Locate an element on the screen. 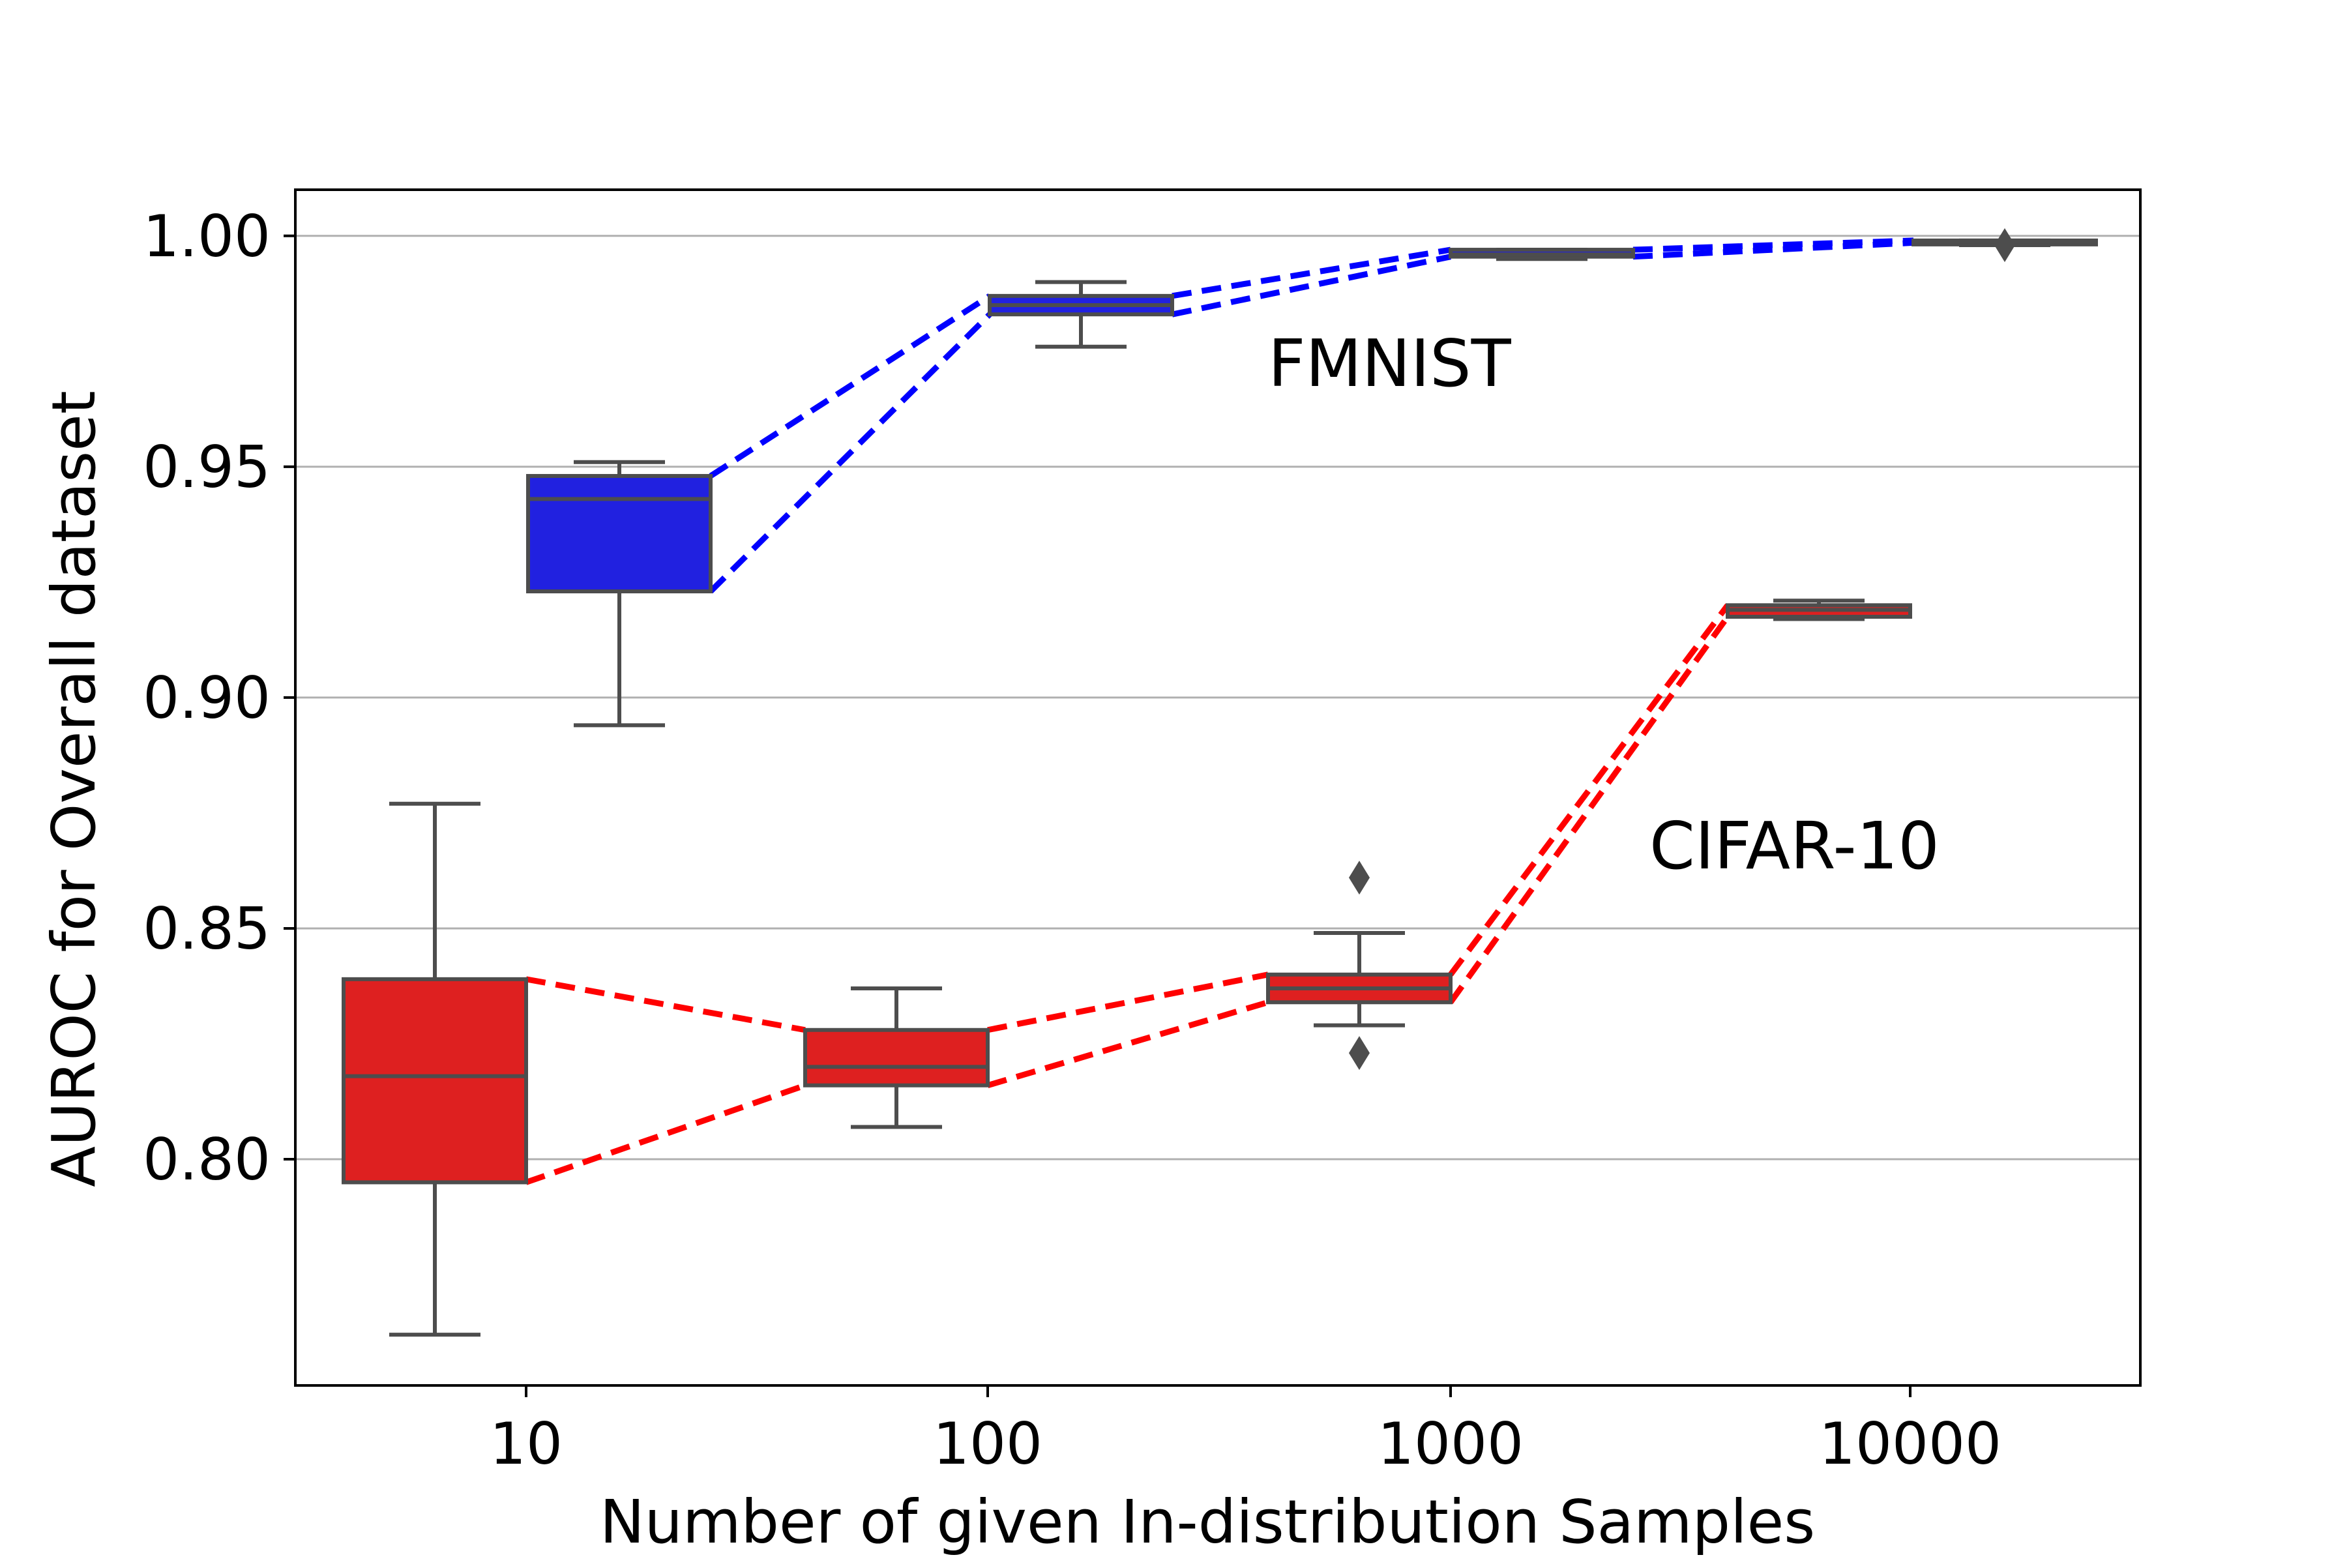 This screenshot has width=2347, height=1568. y-tick-label-1.00: 1.00 is located at coordinates (207, 237).